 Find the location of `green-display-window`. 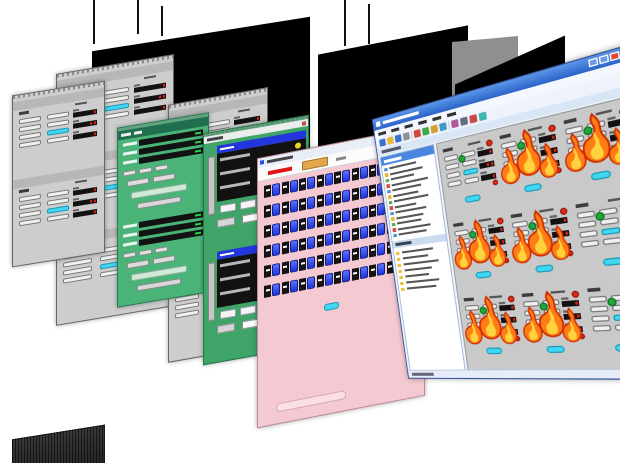

green-display-window is located at coordinates (163, 210).